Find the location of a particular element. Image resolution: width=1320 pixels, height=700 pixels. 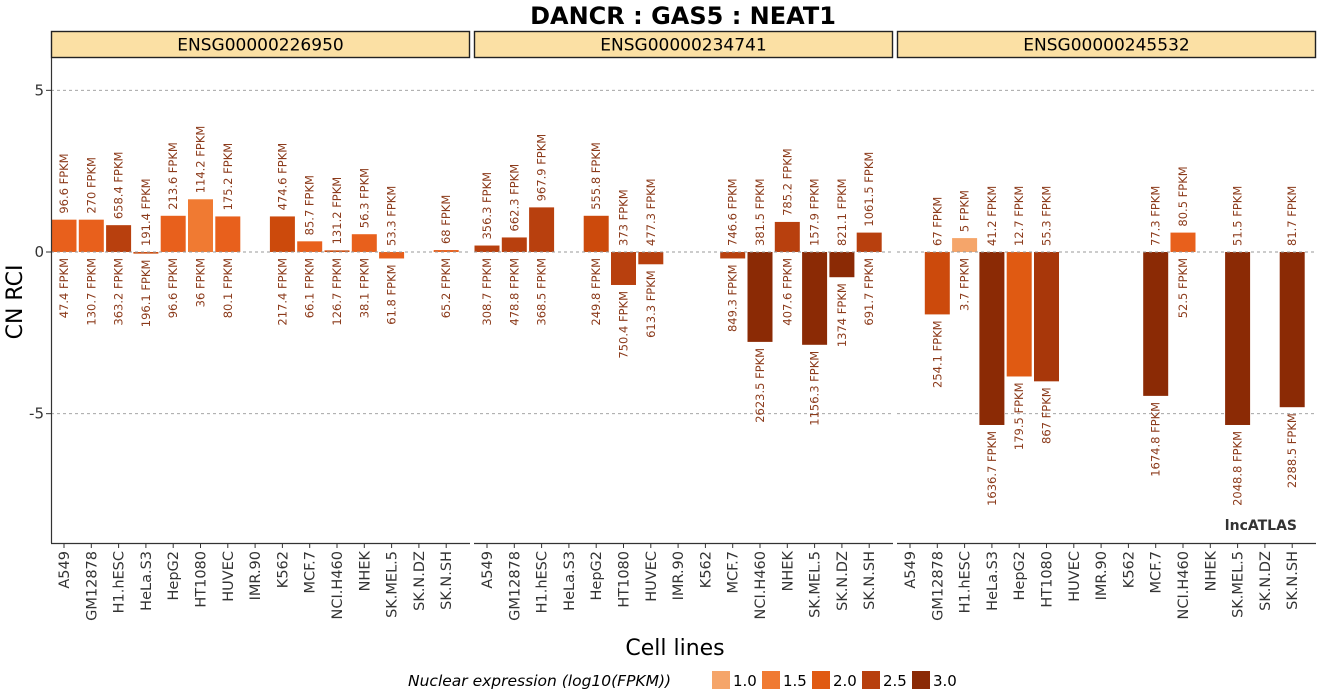

cytoplasmic-fpkm-label: 85.7 FPKM is located at coordinates (310, 205).